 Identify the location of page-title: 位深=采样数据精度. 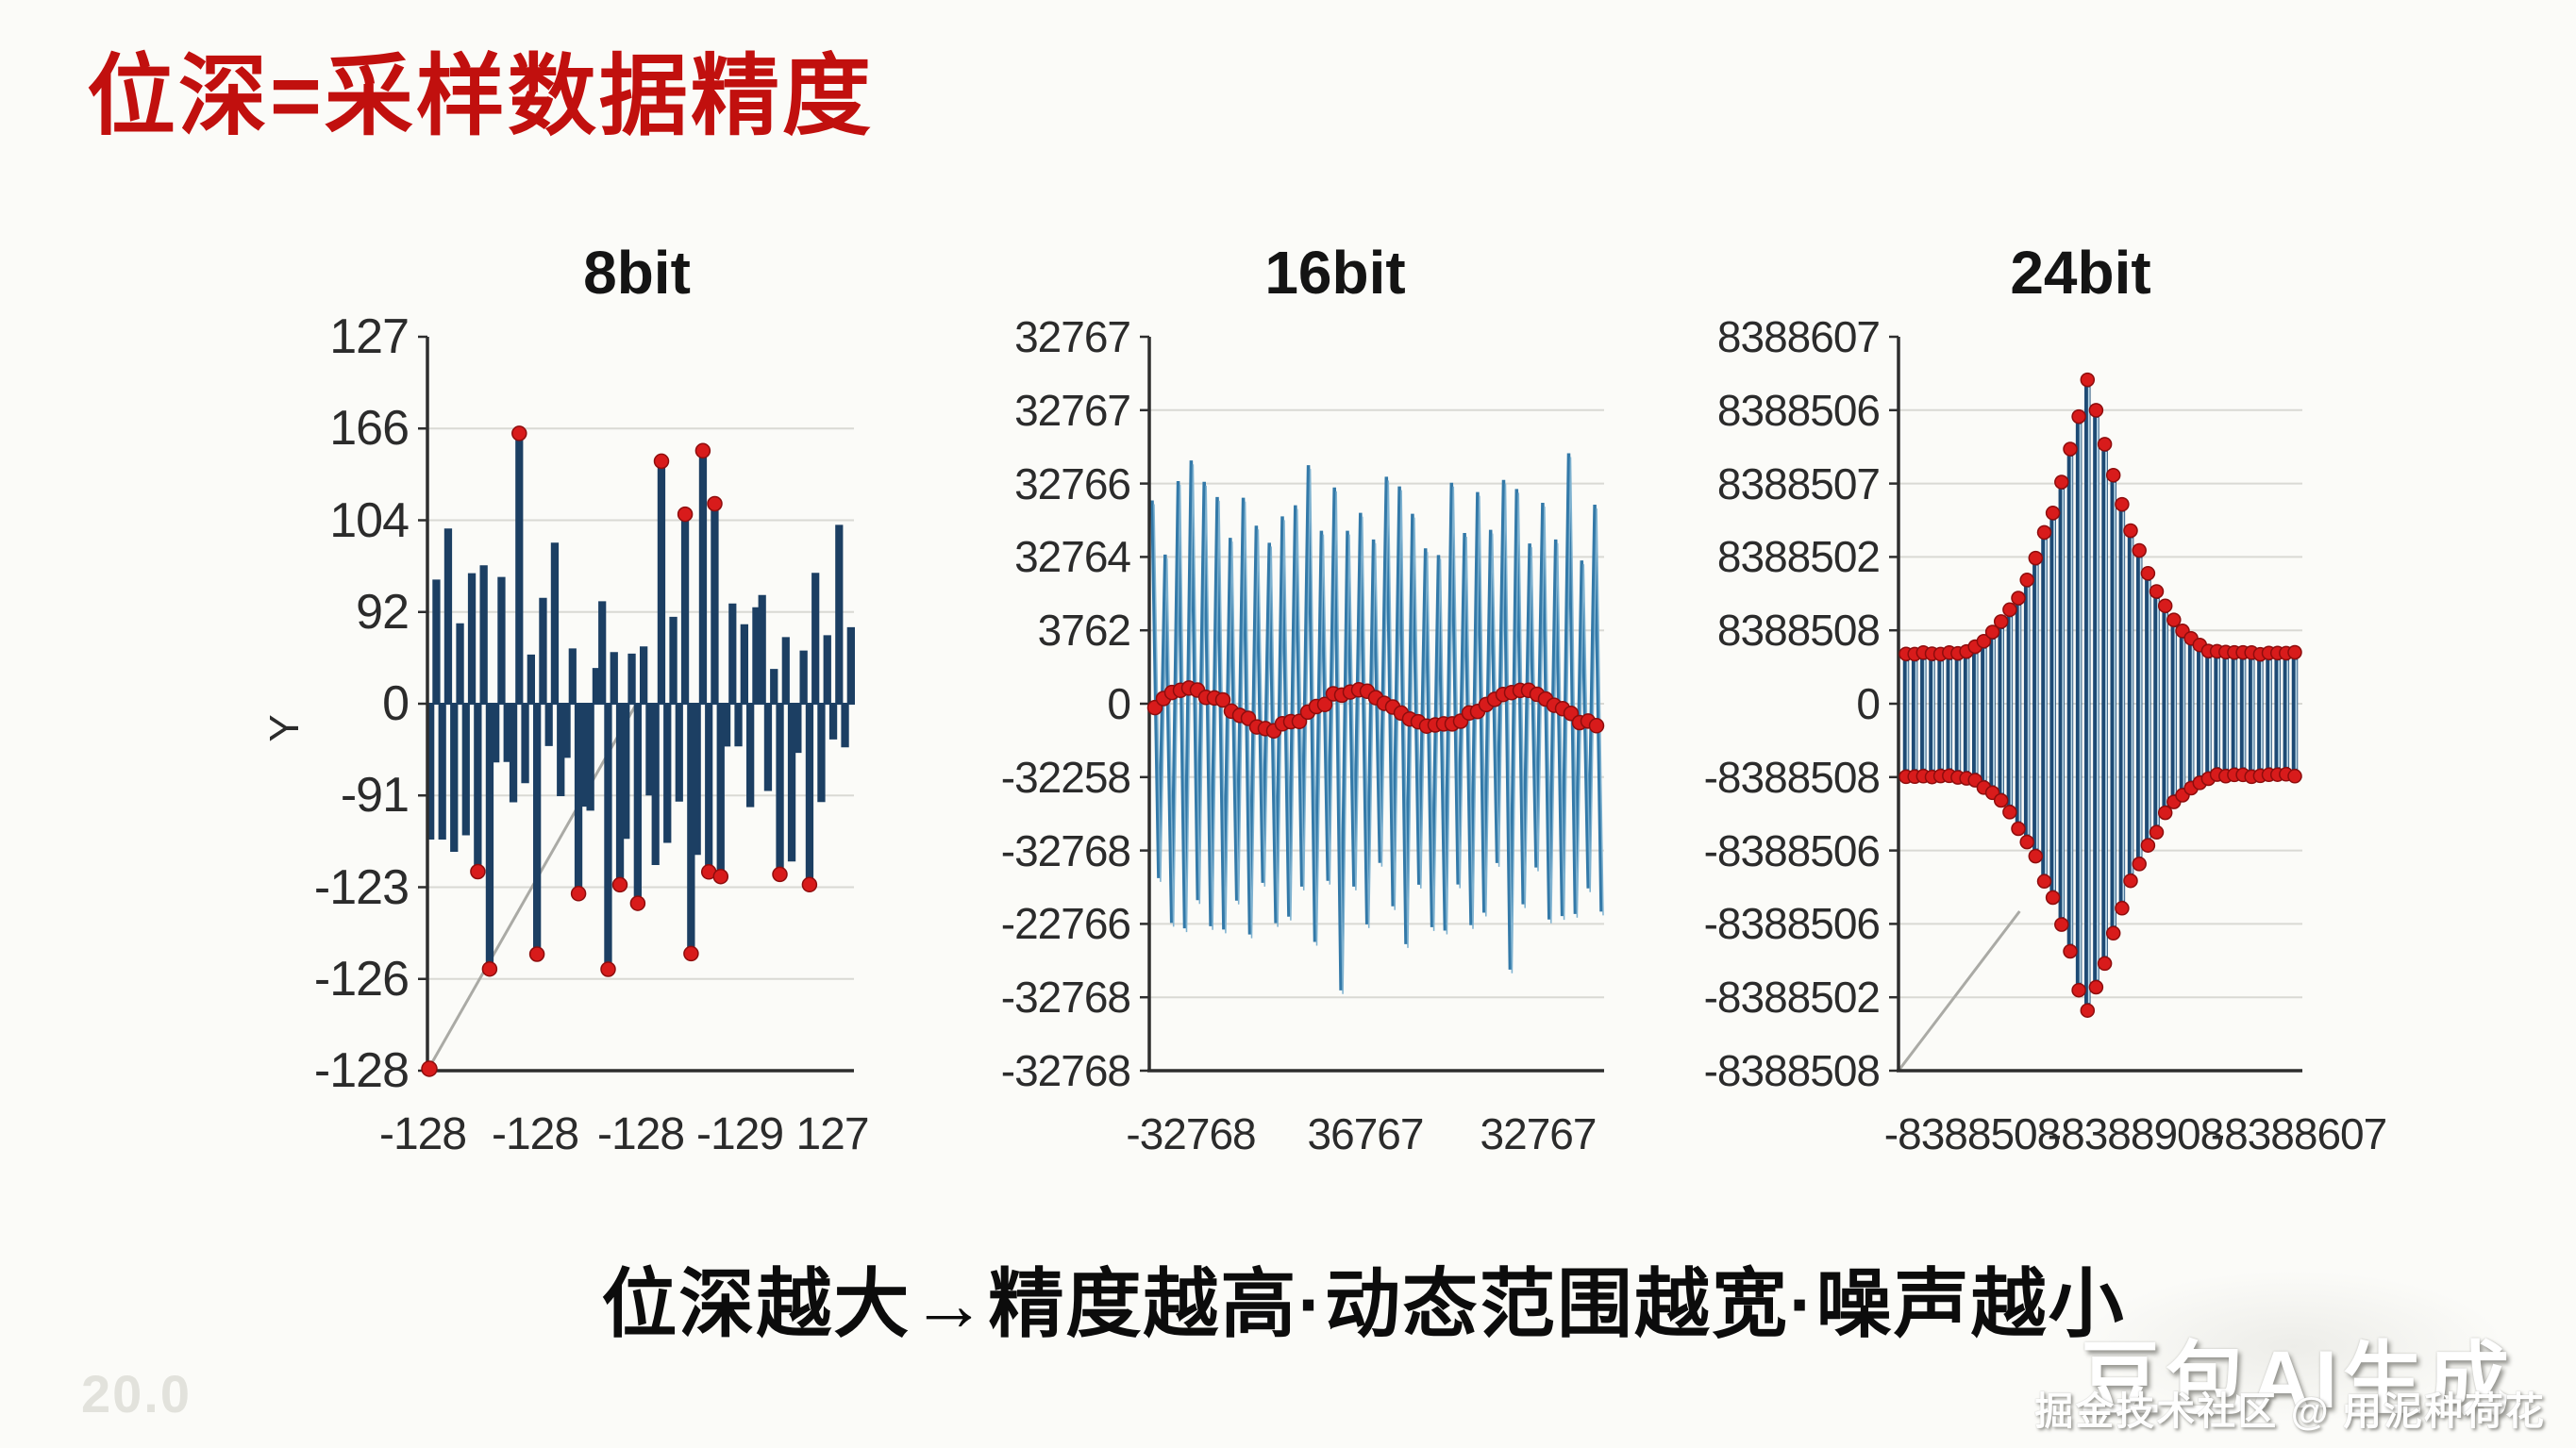
(480, 95).